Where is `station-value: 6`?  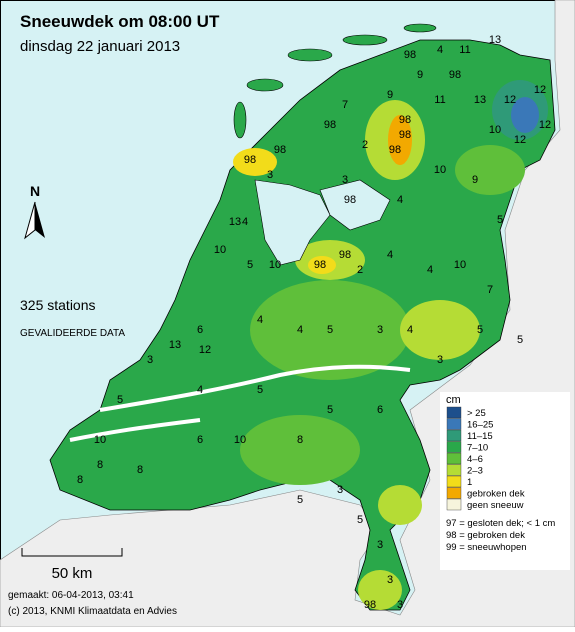 station-value: 6 is located at coordinates (200, 440).